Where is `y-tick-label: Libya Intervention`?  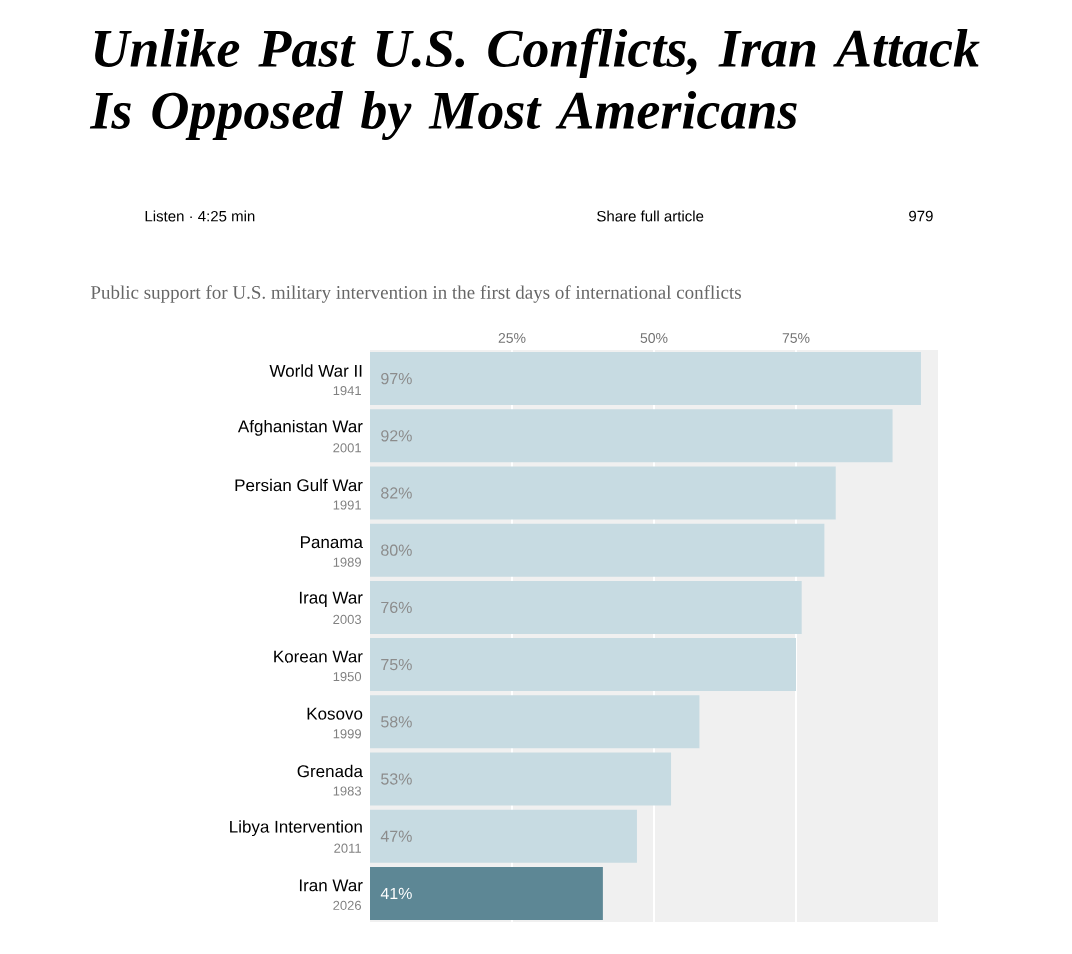
y-tick-label: Libya Intervention is located at coordinates (296, 828).